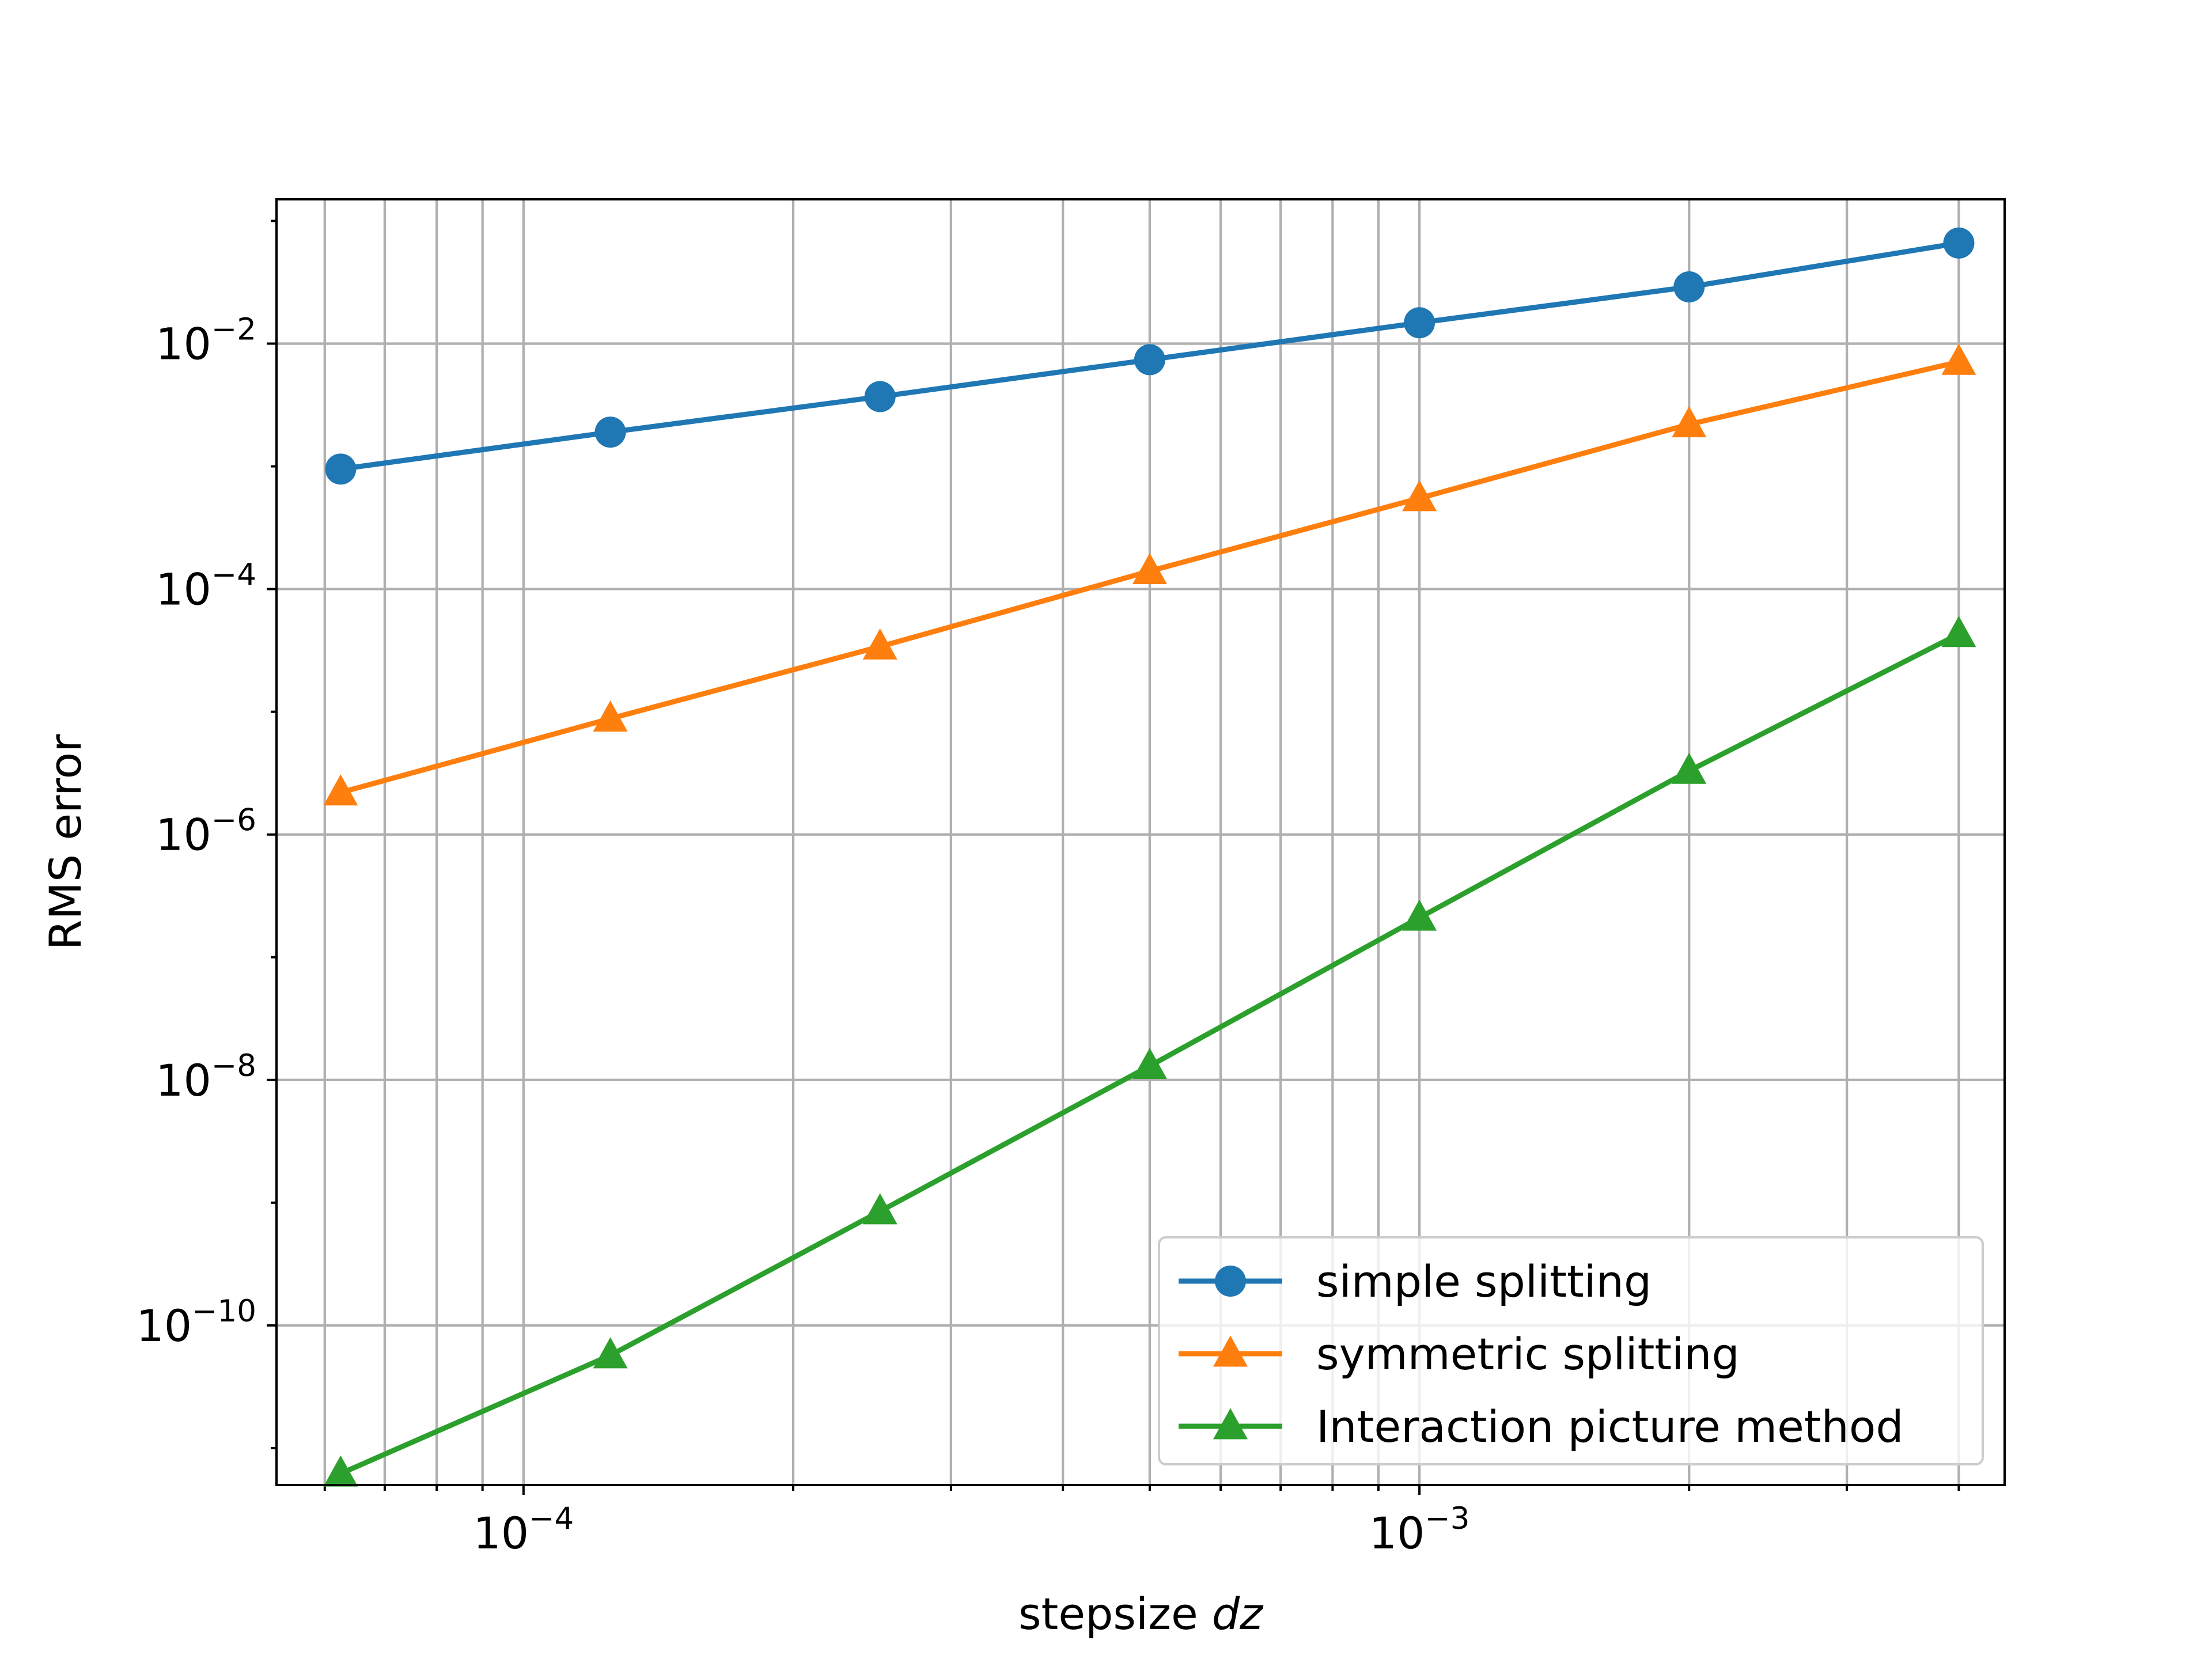  What do you see at coordinates (1108, 1613) in the screenshot?
I see `x-axis-label-text: stepsize` at bounding box center [1108, 1613].